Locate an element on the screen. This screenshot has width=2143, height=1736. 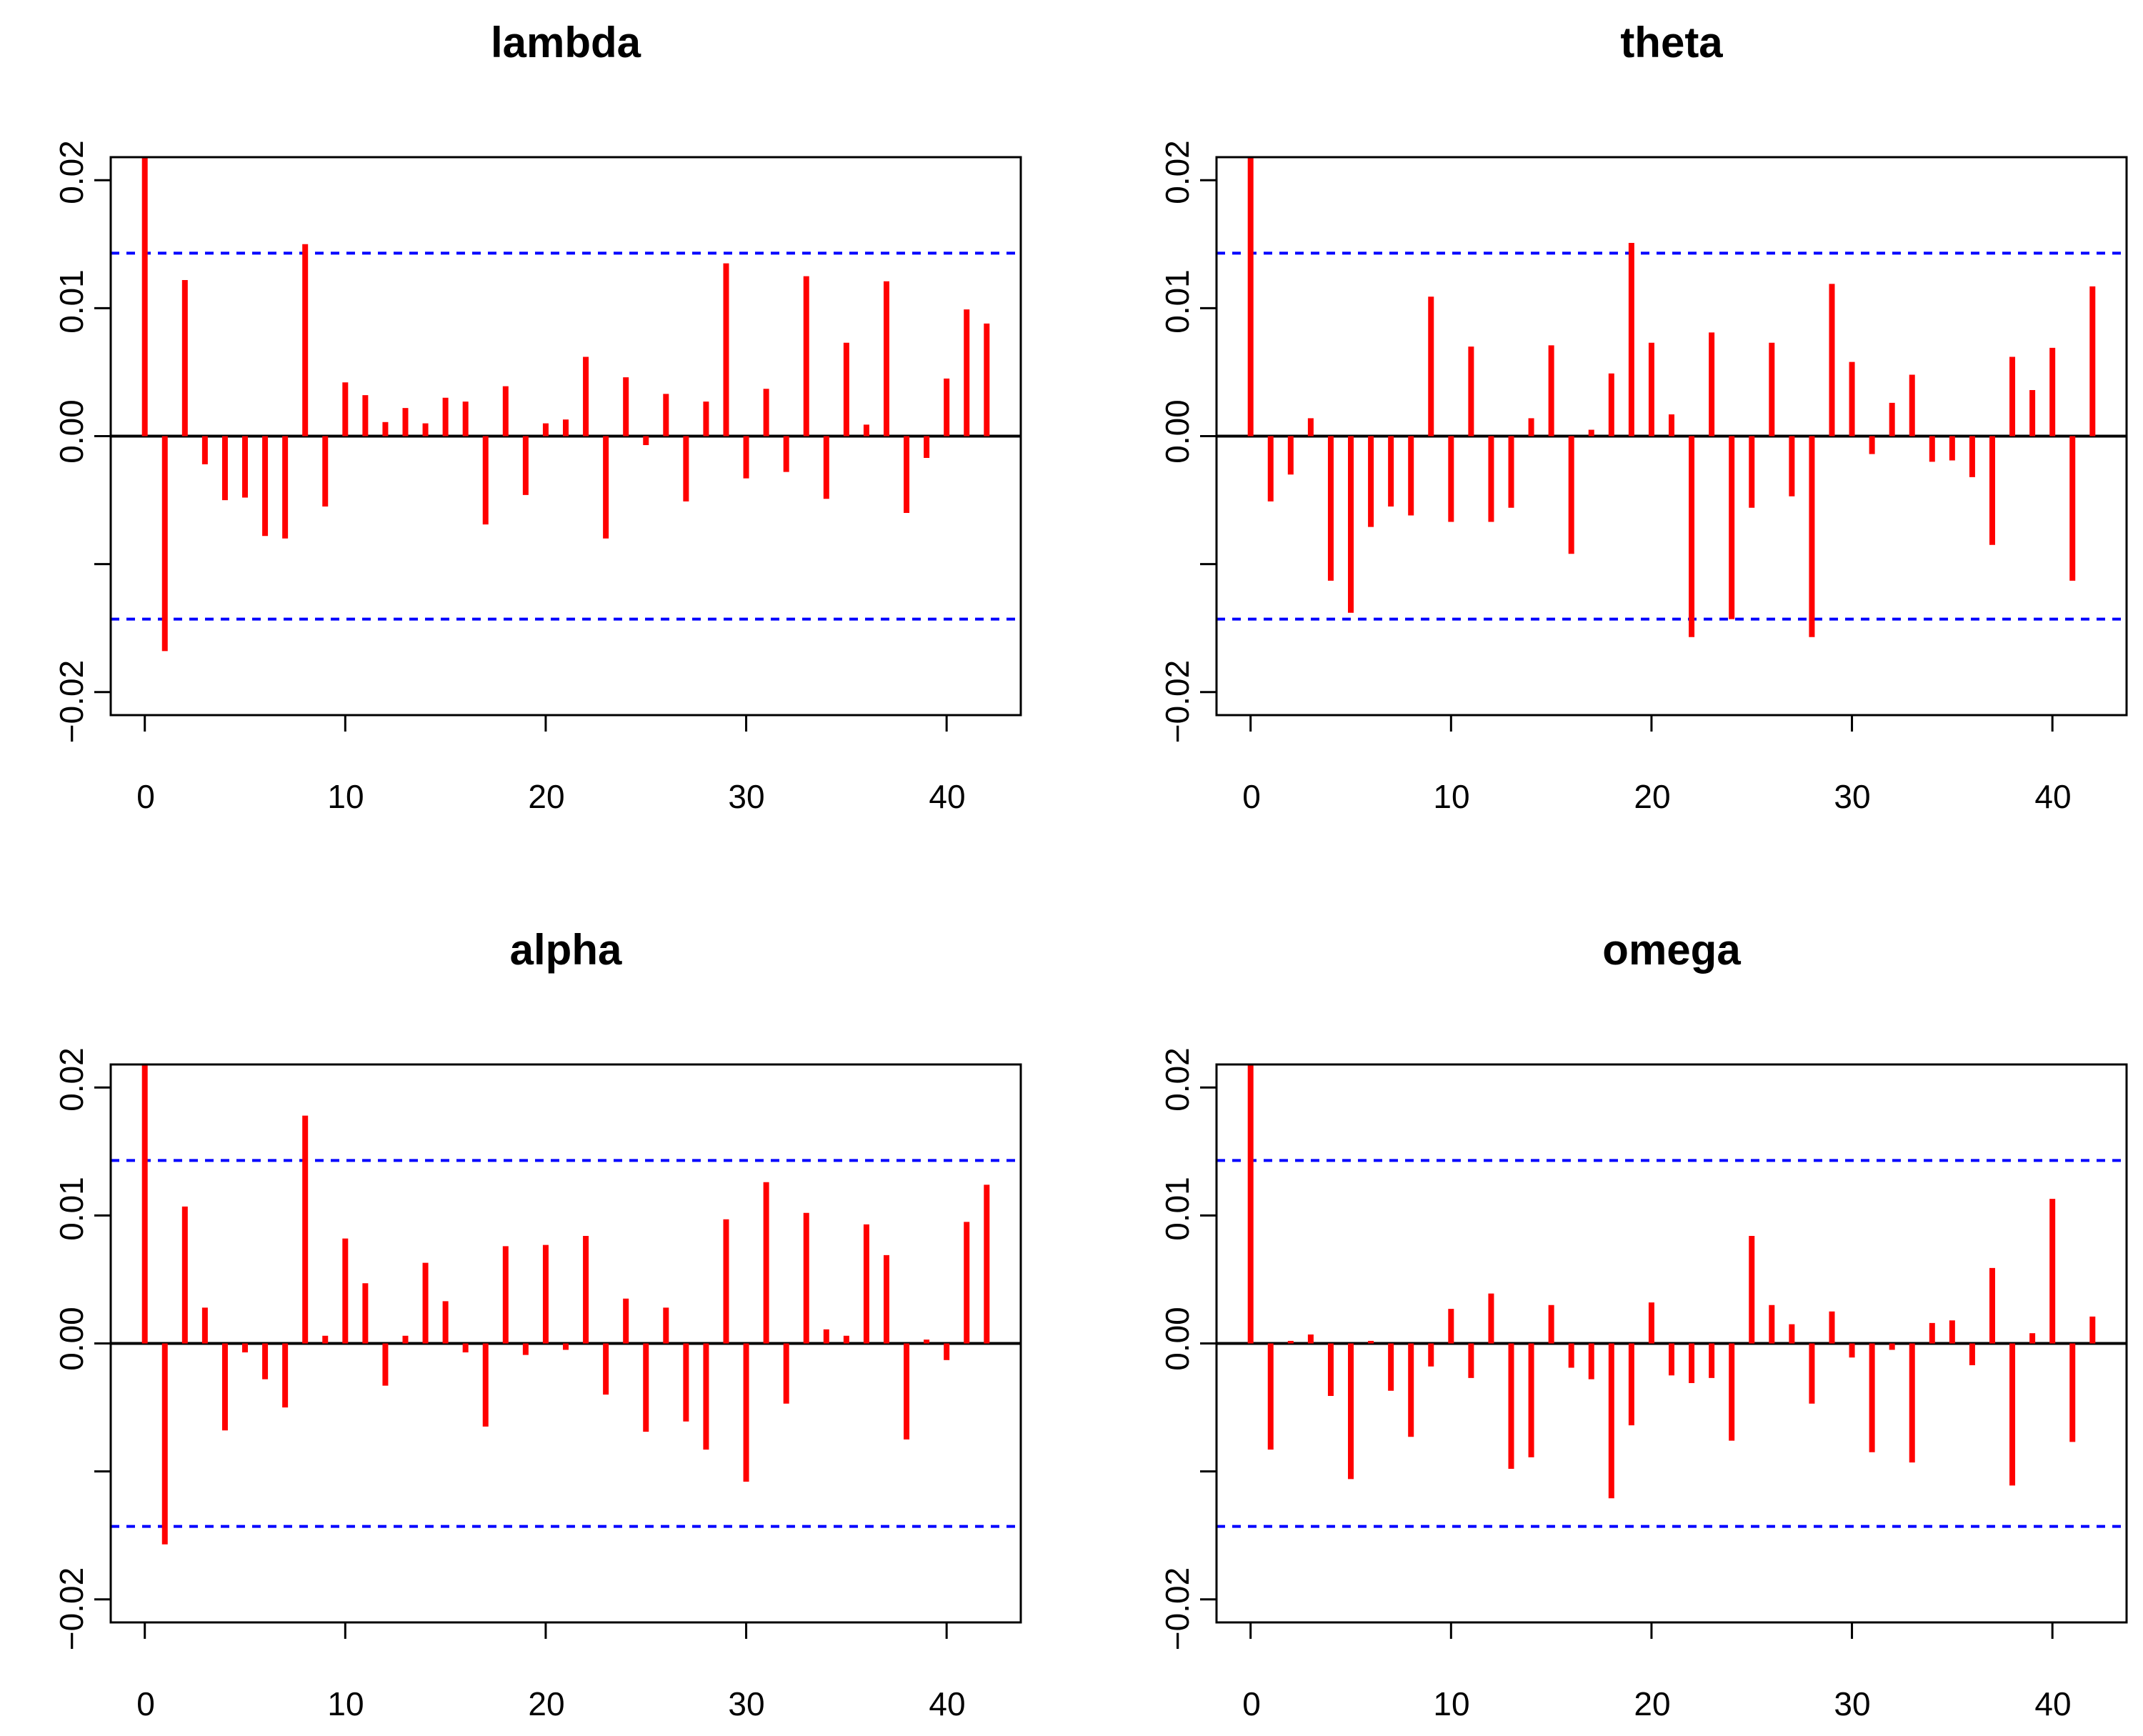
panel-title: omega is located at coordinates (1672, 950).